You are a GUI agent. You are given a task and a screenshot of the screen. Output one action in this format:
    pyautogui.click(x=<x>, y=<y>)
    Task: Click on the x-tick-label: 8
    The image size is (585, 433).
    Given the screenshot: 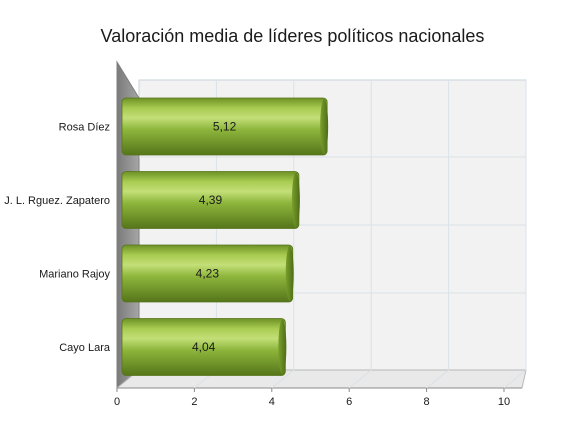 What is the action you would take?
    pyautogui.click(x=427, y=402)
    